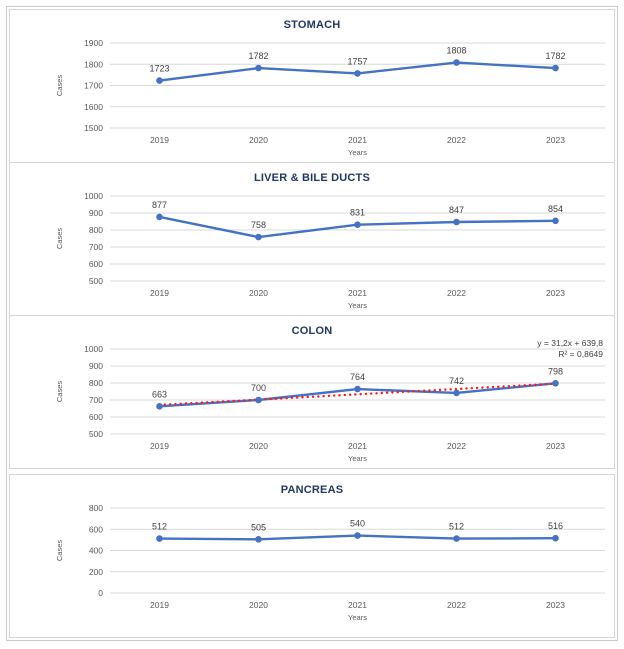 This screenshot has height=649, width=624. Describe the element at coordinates (312, 331) in the screenshot. I see `chart-title-colon: COLON` at that location.